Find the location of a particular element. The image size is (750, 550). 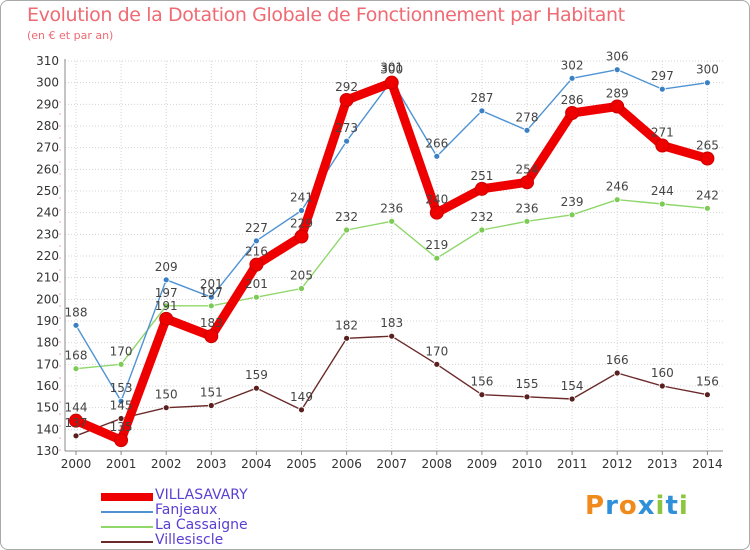

x-tick-label: 2002 is located at coordinates (166, 464).